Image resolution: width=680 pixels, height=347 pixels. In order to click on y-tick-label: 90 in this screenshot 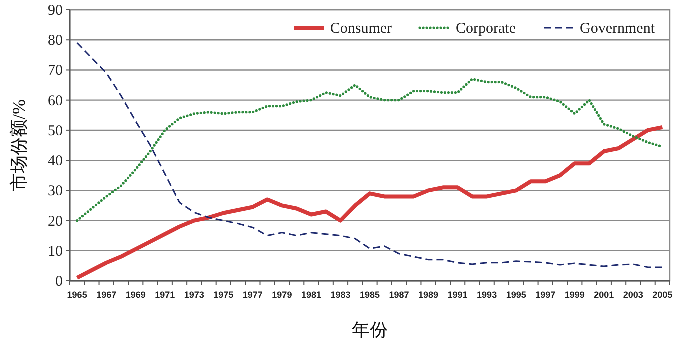, I will do `click(55, 11)`.